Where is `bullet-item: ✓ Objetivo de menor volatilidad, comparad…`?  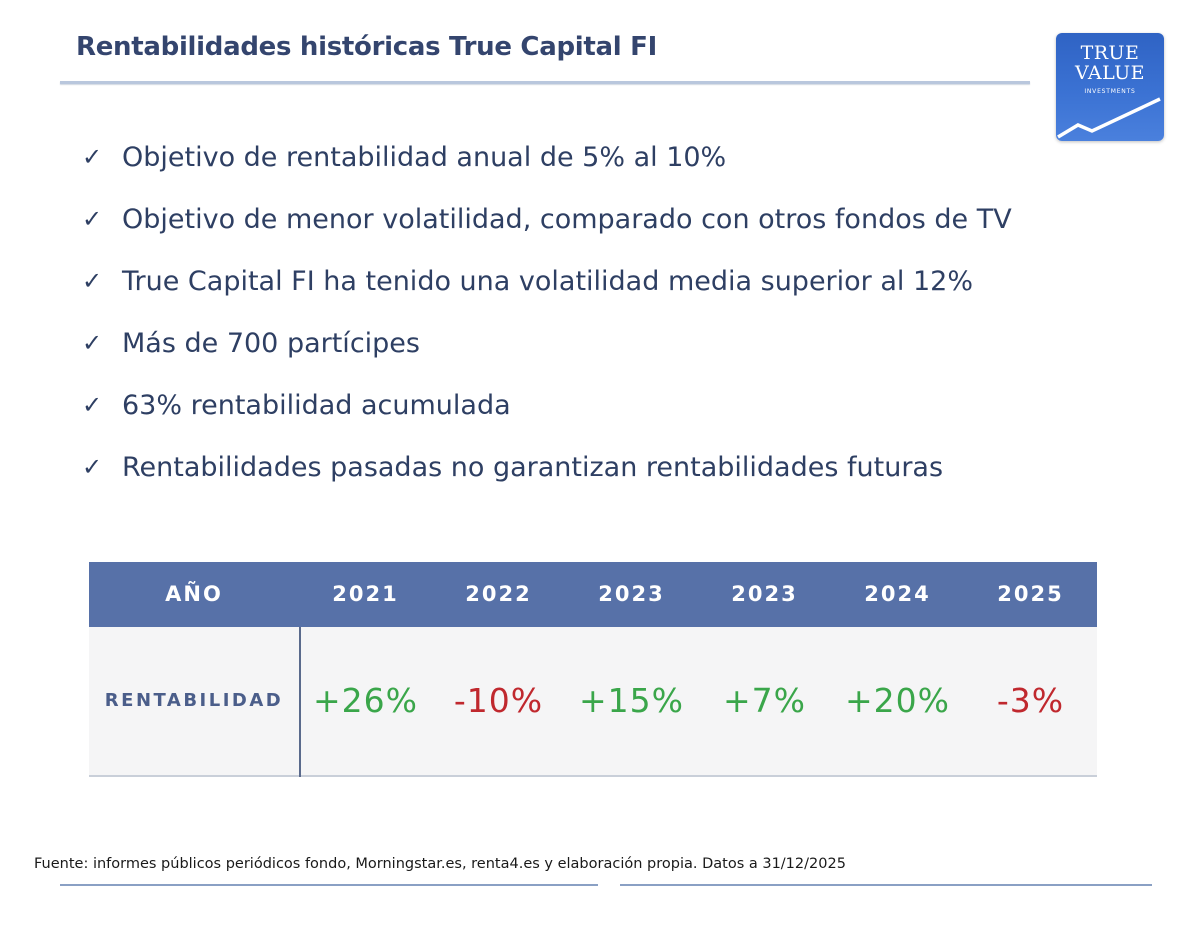
bullet-item: ✓ Objetivo de menor volatilidad, comparad… is located at coordinates (547, 219).